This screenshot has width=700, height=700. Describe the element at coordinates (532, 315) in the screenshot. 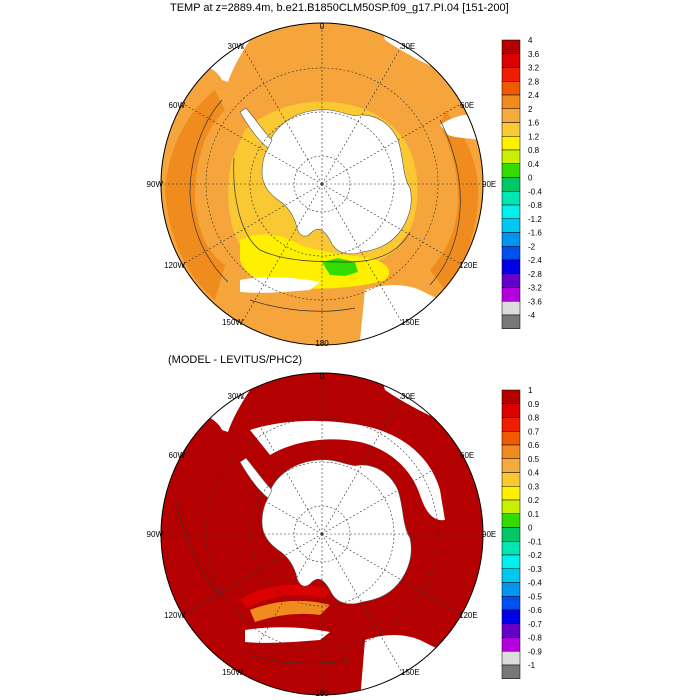

I see `top-colorbar-label: -4` at that location.